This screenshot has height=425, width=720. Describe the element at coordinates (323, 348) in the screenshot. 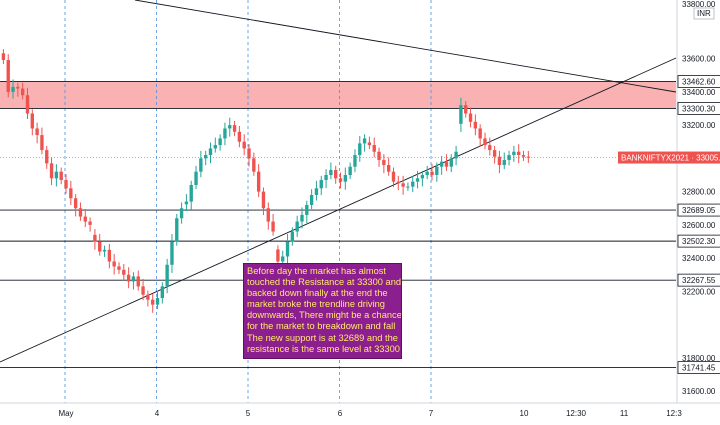

I see `note-line: resistance is the same level at 33300` at that location.